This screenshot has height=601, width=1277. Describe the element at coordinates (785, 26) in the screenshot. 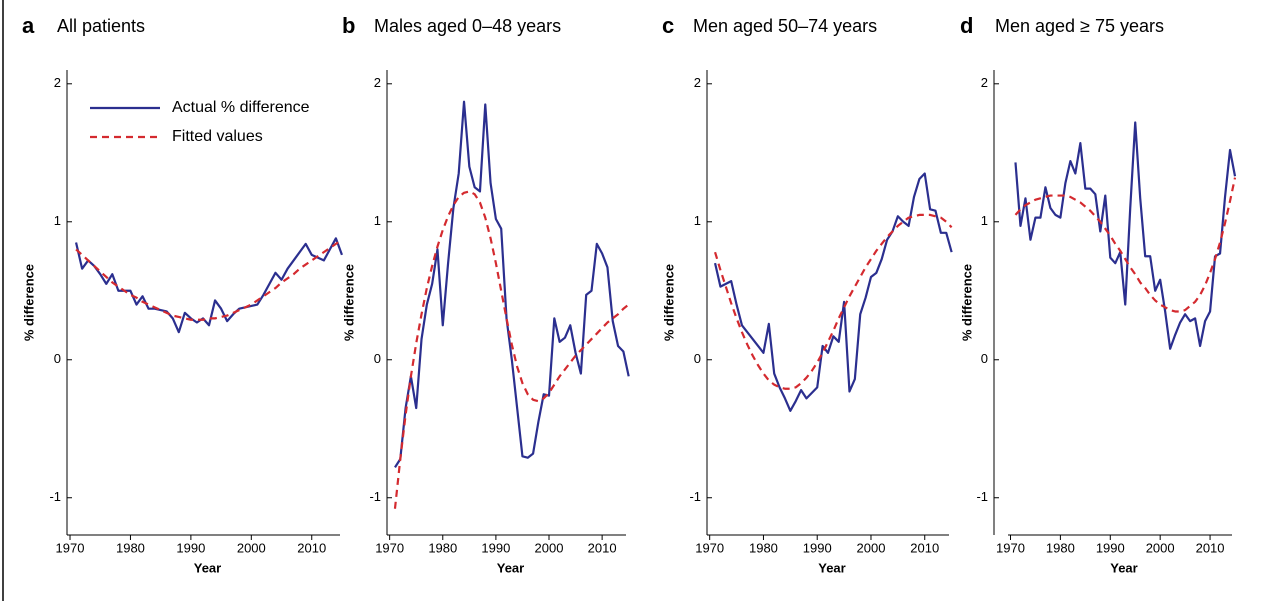

I see `panel-title: Men aged 50–74 years` at that location.